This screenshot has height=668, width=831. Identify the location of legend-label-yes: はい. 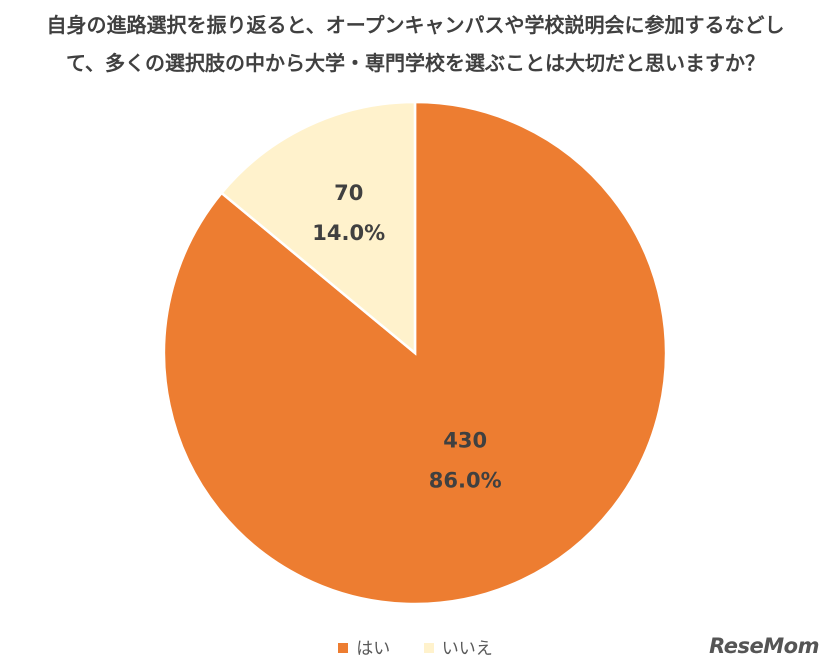
(373, 649).